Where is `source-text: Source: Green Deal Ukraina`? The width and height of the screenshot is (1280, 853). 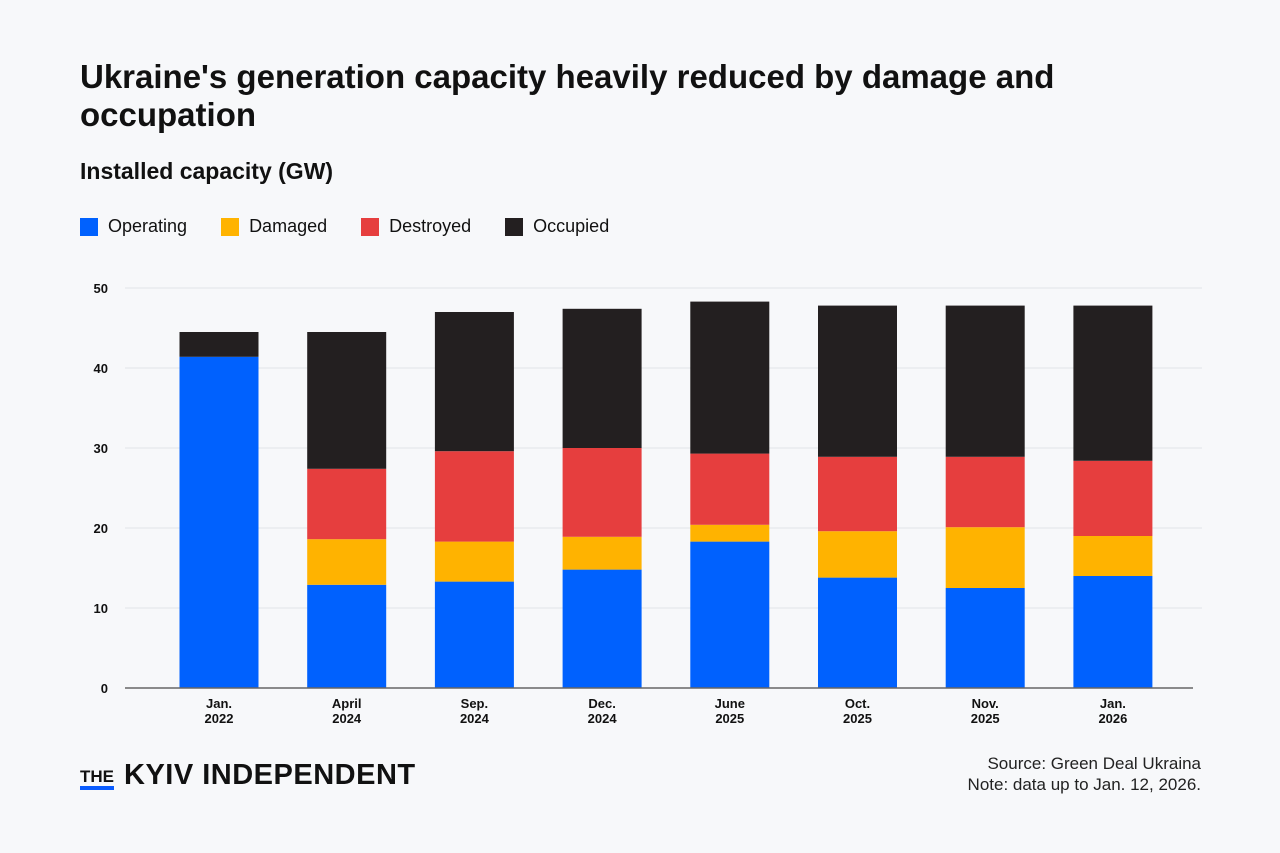
source-text: Source: Green Deal Ukraina is located at coordinates (1094, 763).